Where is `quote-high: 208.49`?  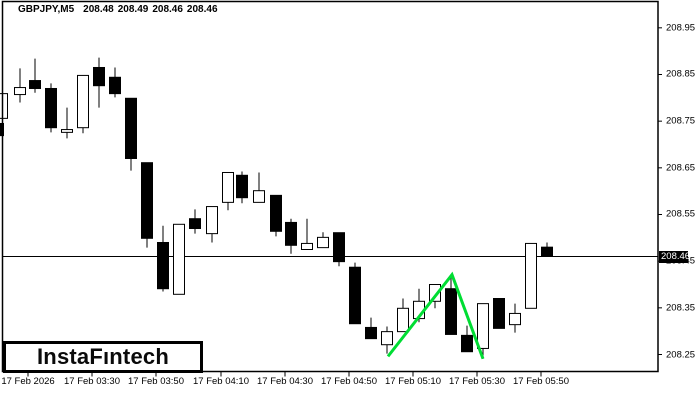
quote-high: 208.49 is located at coordinates (133, 9).